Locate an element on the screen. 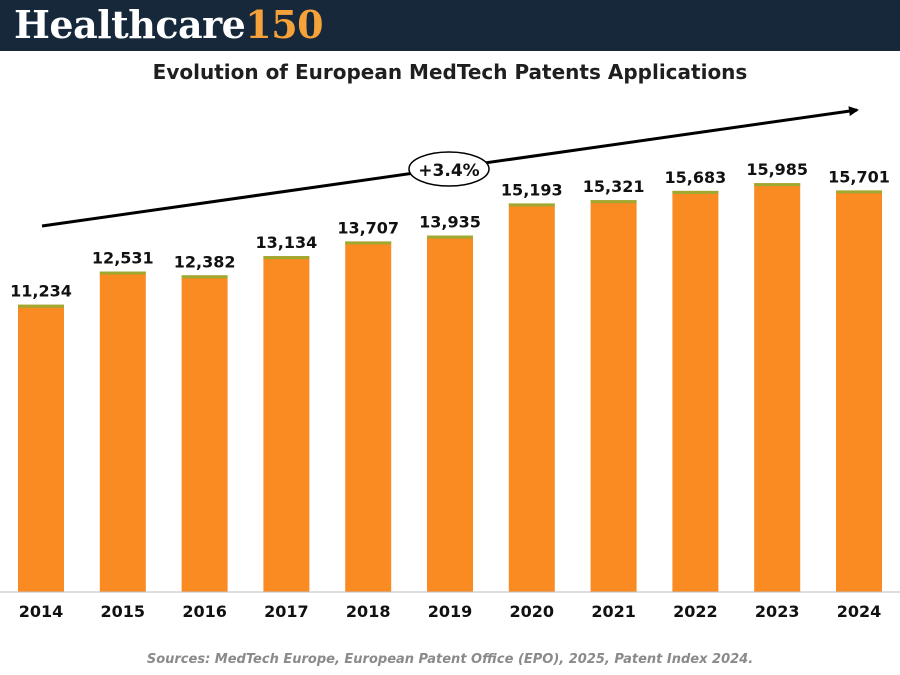 The image size is (900, 675). value-label-2018: 13,707 is located at coordinates (368, 227).